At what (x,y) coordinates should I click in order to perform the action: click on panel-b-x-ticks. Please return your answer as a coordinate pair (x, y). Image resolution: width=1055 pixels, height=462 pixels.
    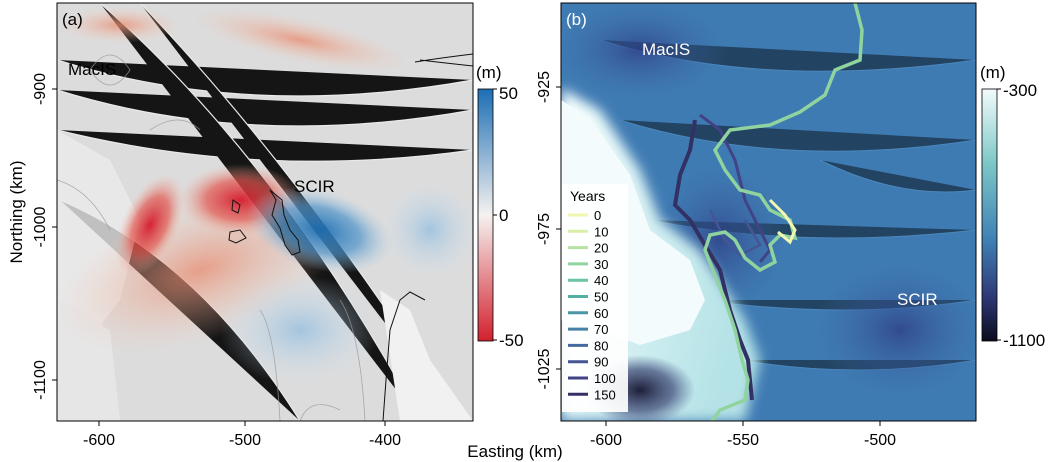
    Looking at the image, I should click on (743, 423).